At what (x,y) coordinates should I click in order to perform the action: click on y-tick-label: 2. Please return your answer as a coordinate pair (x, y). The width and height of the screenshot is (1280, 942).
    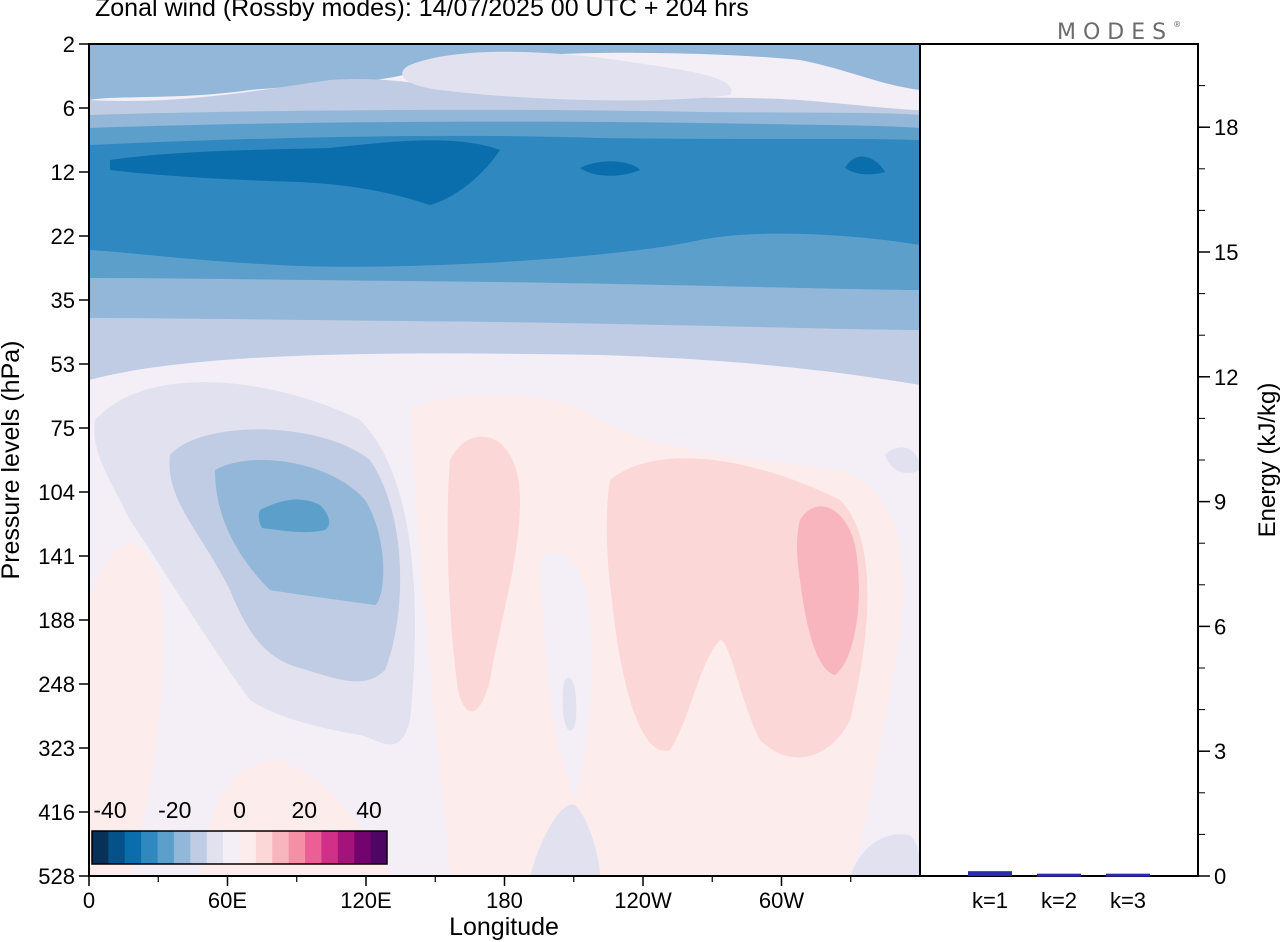
    Looking at the image, I should click on (69, 44).